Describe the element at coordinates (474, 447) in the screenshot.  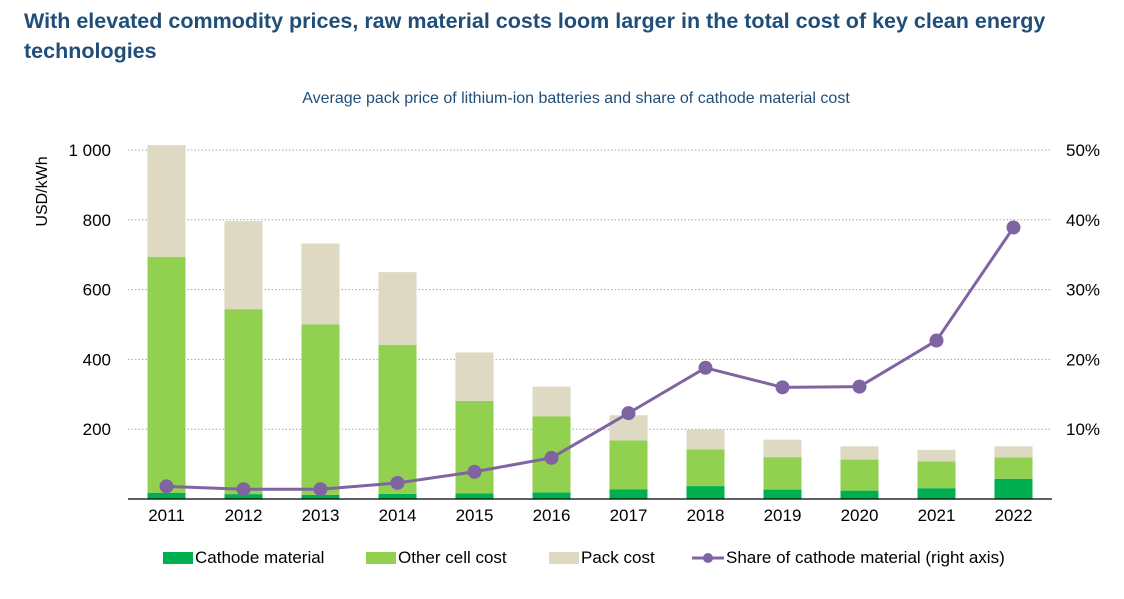
I see `bar-other-cell-cost-2015` at that location.